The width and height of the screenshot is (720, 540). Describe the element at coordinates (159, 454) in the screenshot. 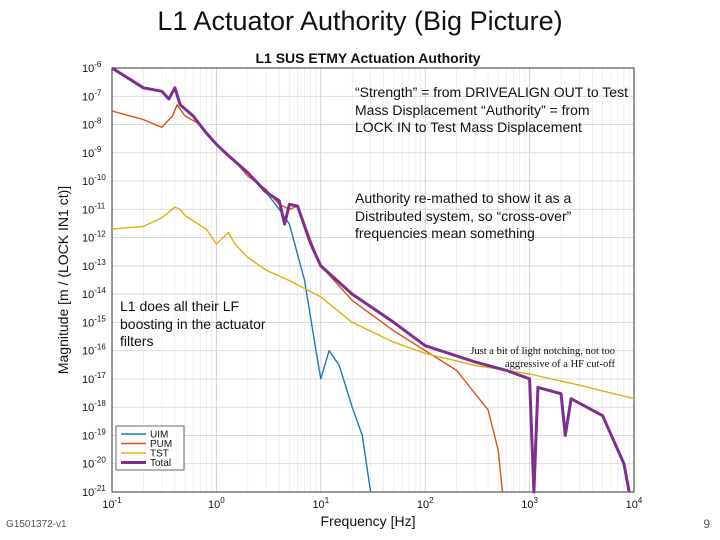

I see `legend-label: TST` at that location.